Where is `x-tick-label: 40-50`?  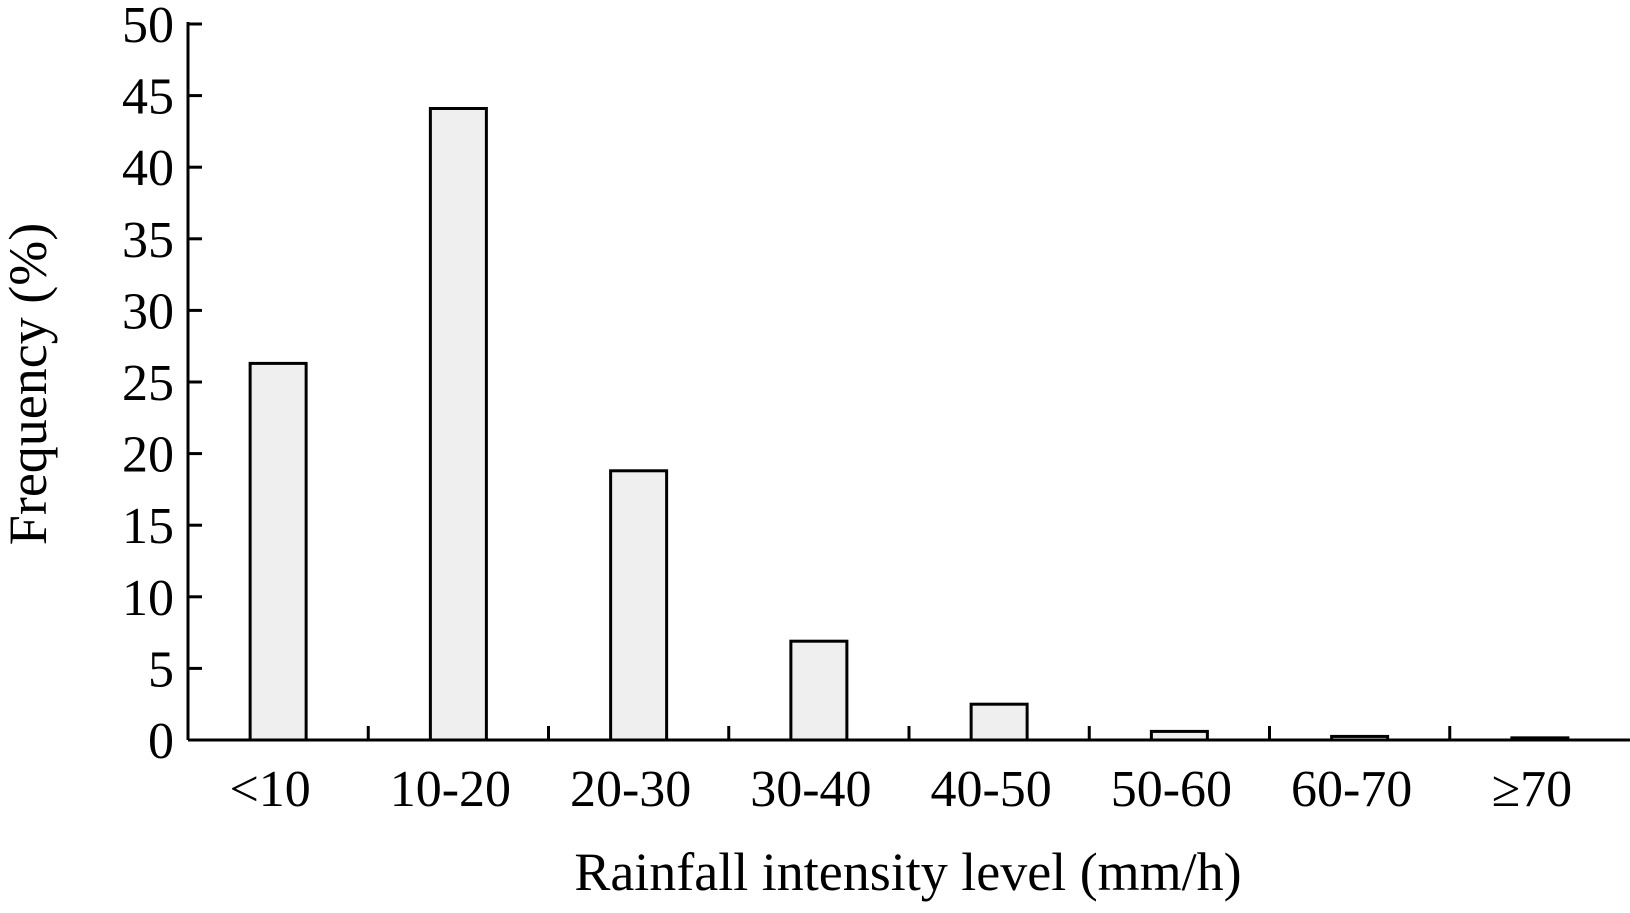
x-tick-label: 40-50 is located at coordinates (990, 789).